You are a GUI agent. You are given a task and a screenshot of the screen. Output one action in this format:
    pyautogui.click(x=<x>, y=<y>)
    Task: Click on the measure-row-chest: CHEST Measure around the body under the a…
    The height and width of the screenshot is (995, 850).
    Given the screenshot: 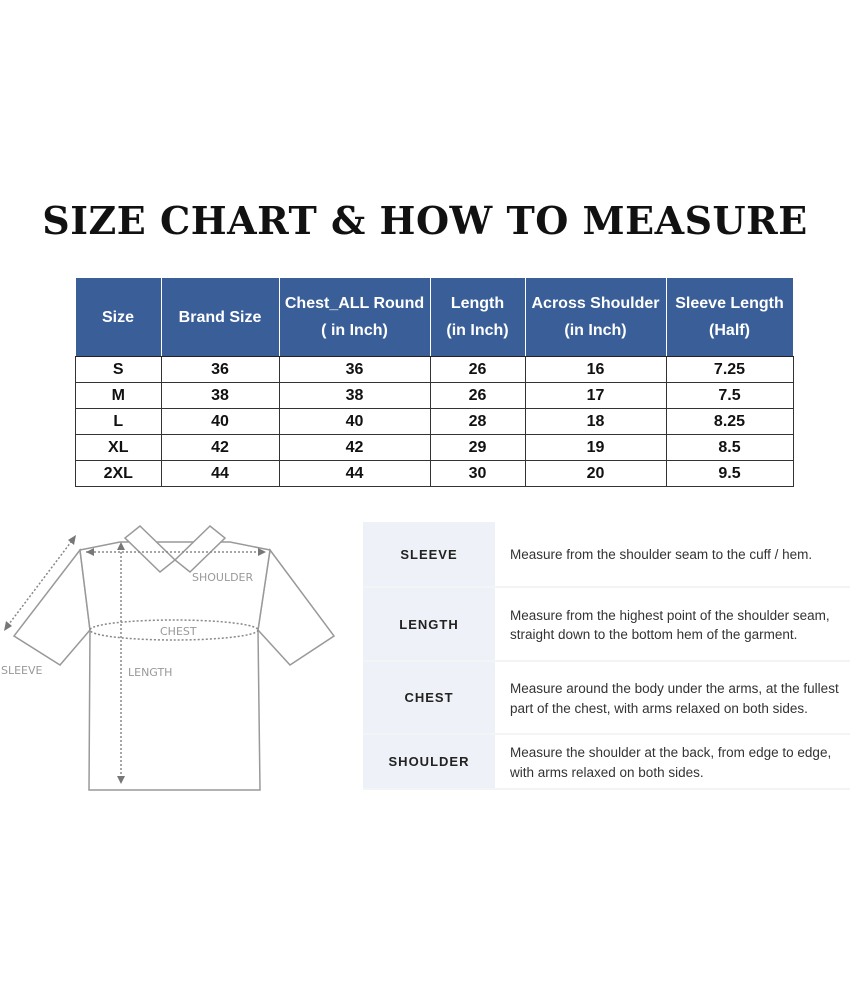 What is the action you would take?
    pyautogui.click(x=606, y=698)
    